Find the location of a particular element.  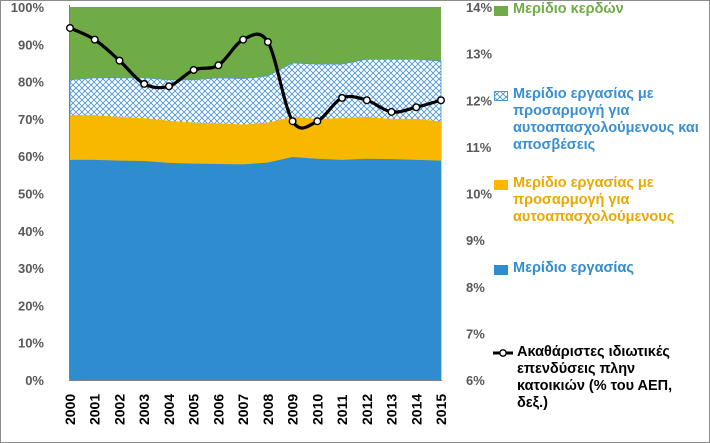

y-left-tick-label: 10% is located at coordinates (31, 343).